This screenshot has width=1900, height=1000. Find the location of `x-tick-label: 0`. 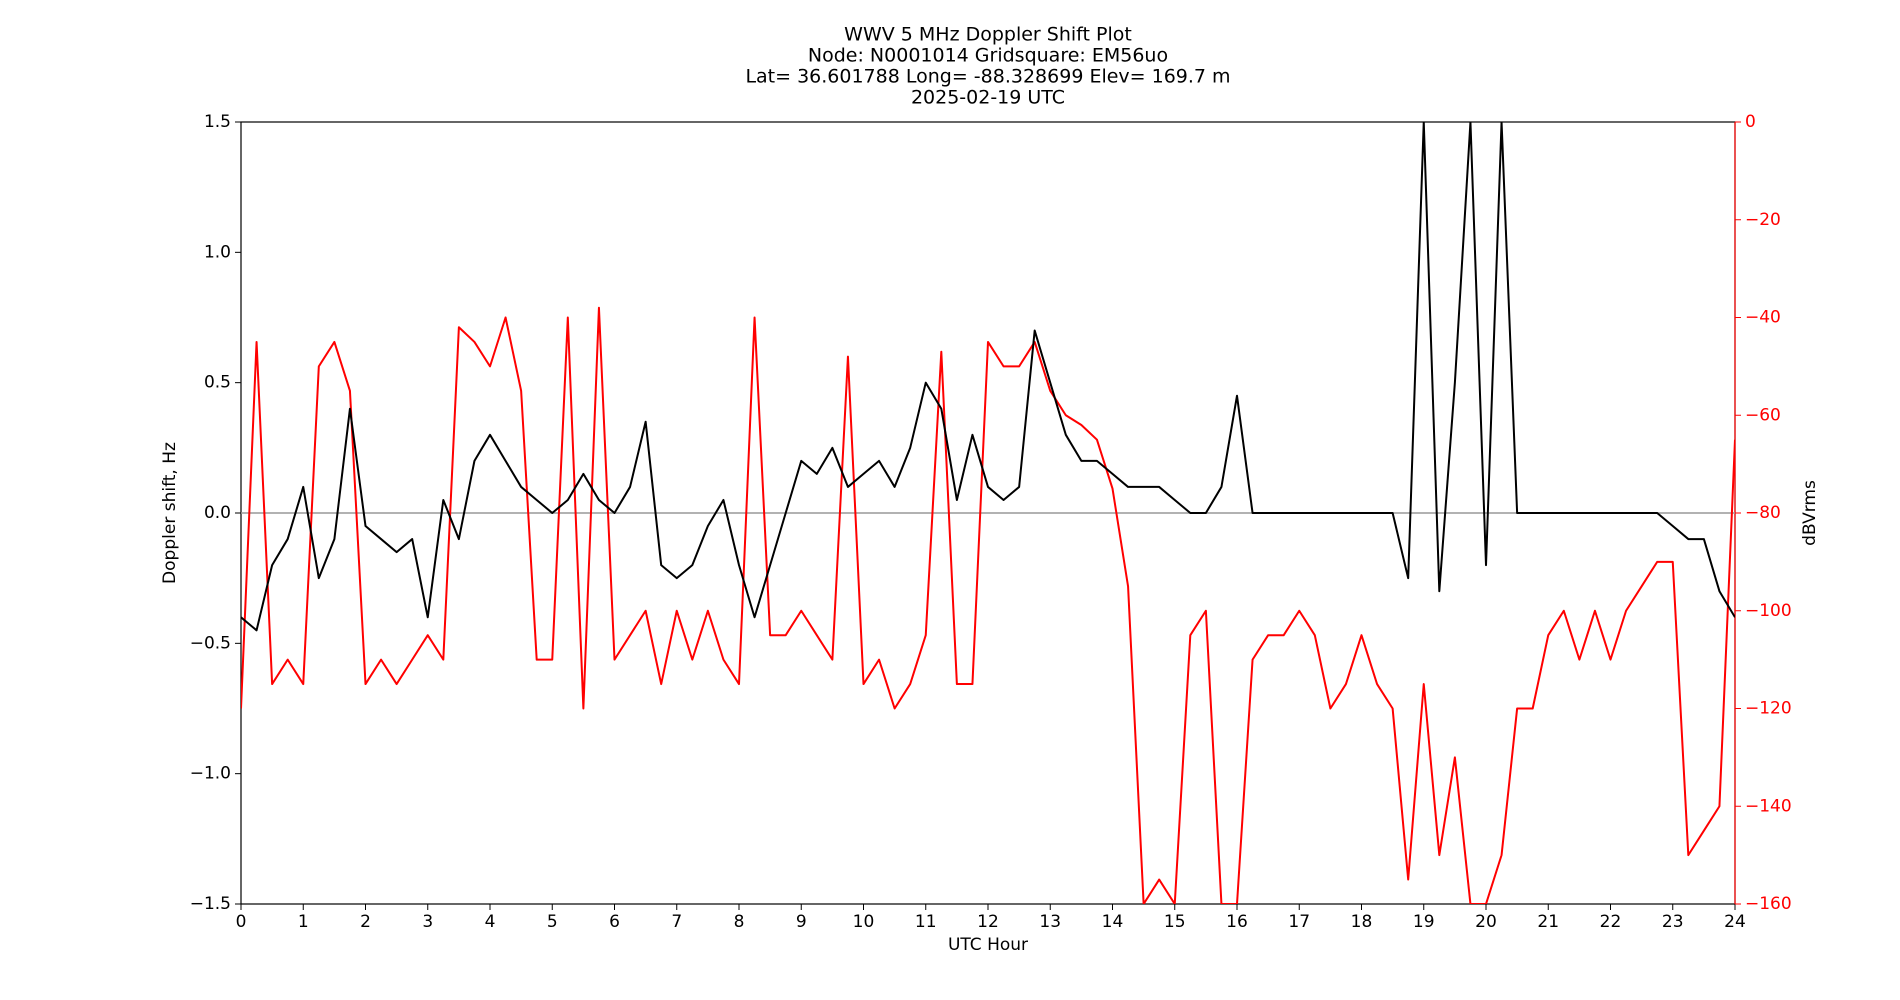

x-tick-label: 0 is located at coordinates (241, 922).